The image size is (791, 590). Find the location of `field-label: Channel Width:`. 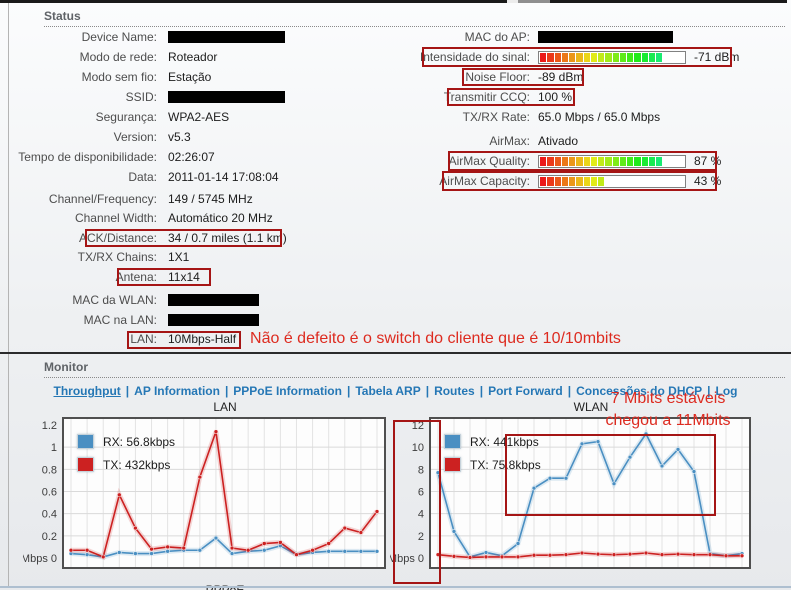

field-label: Channel Width: is located at coordinates (115, 218).